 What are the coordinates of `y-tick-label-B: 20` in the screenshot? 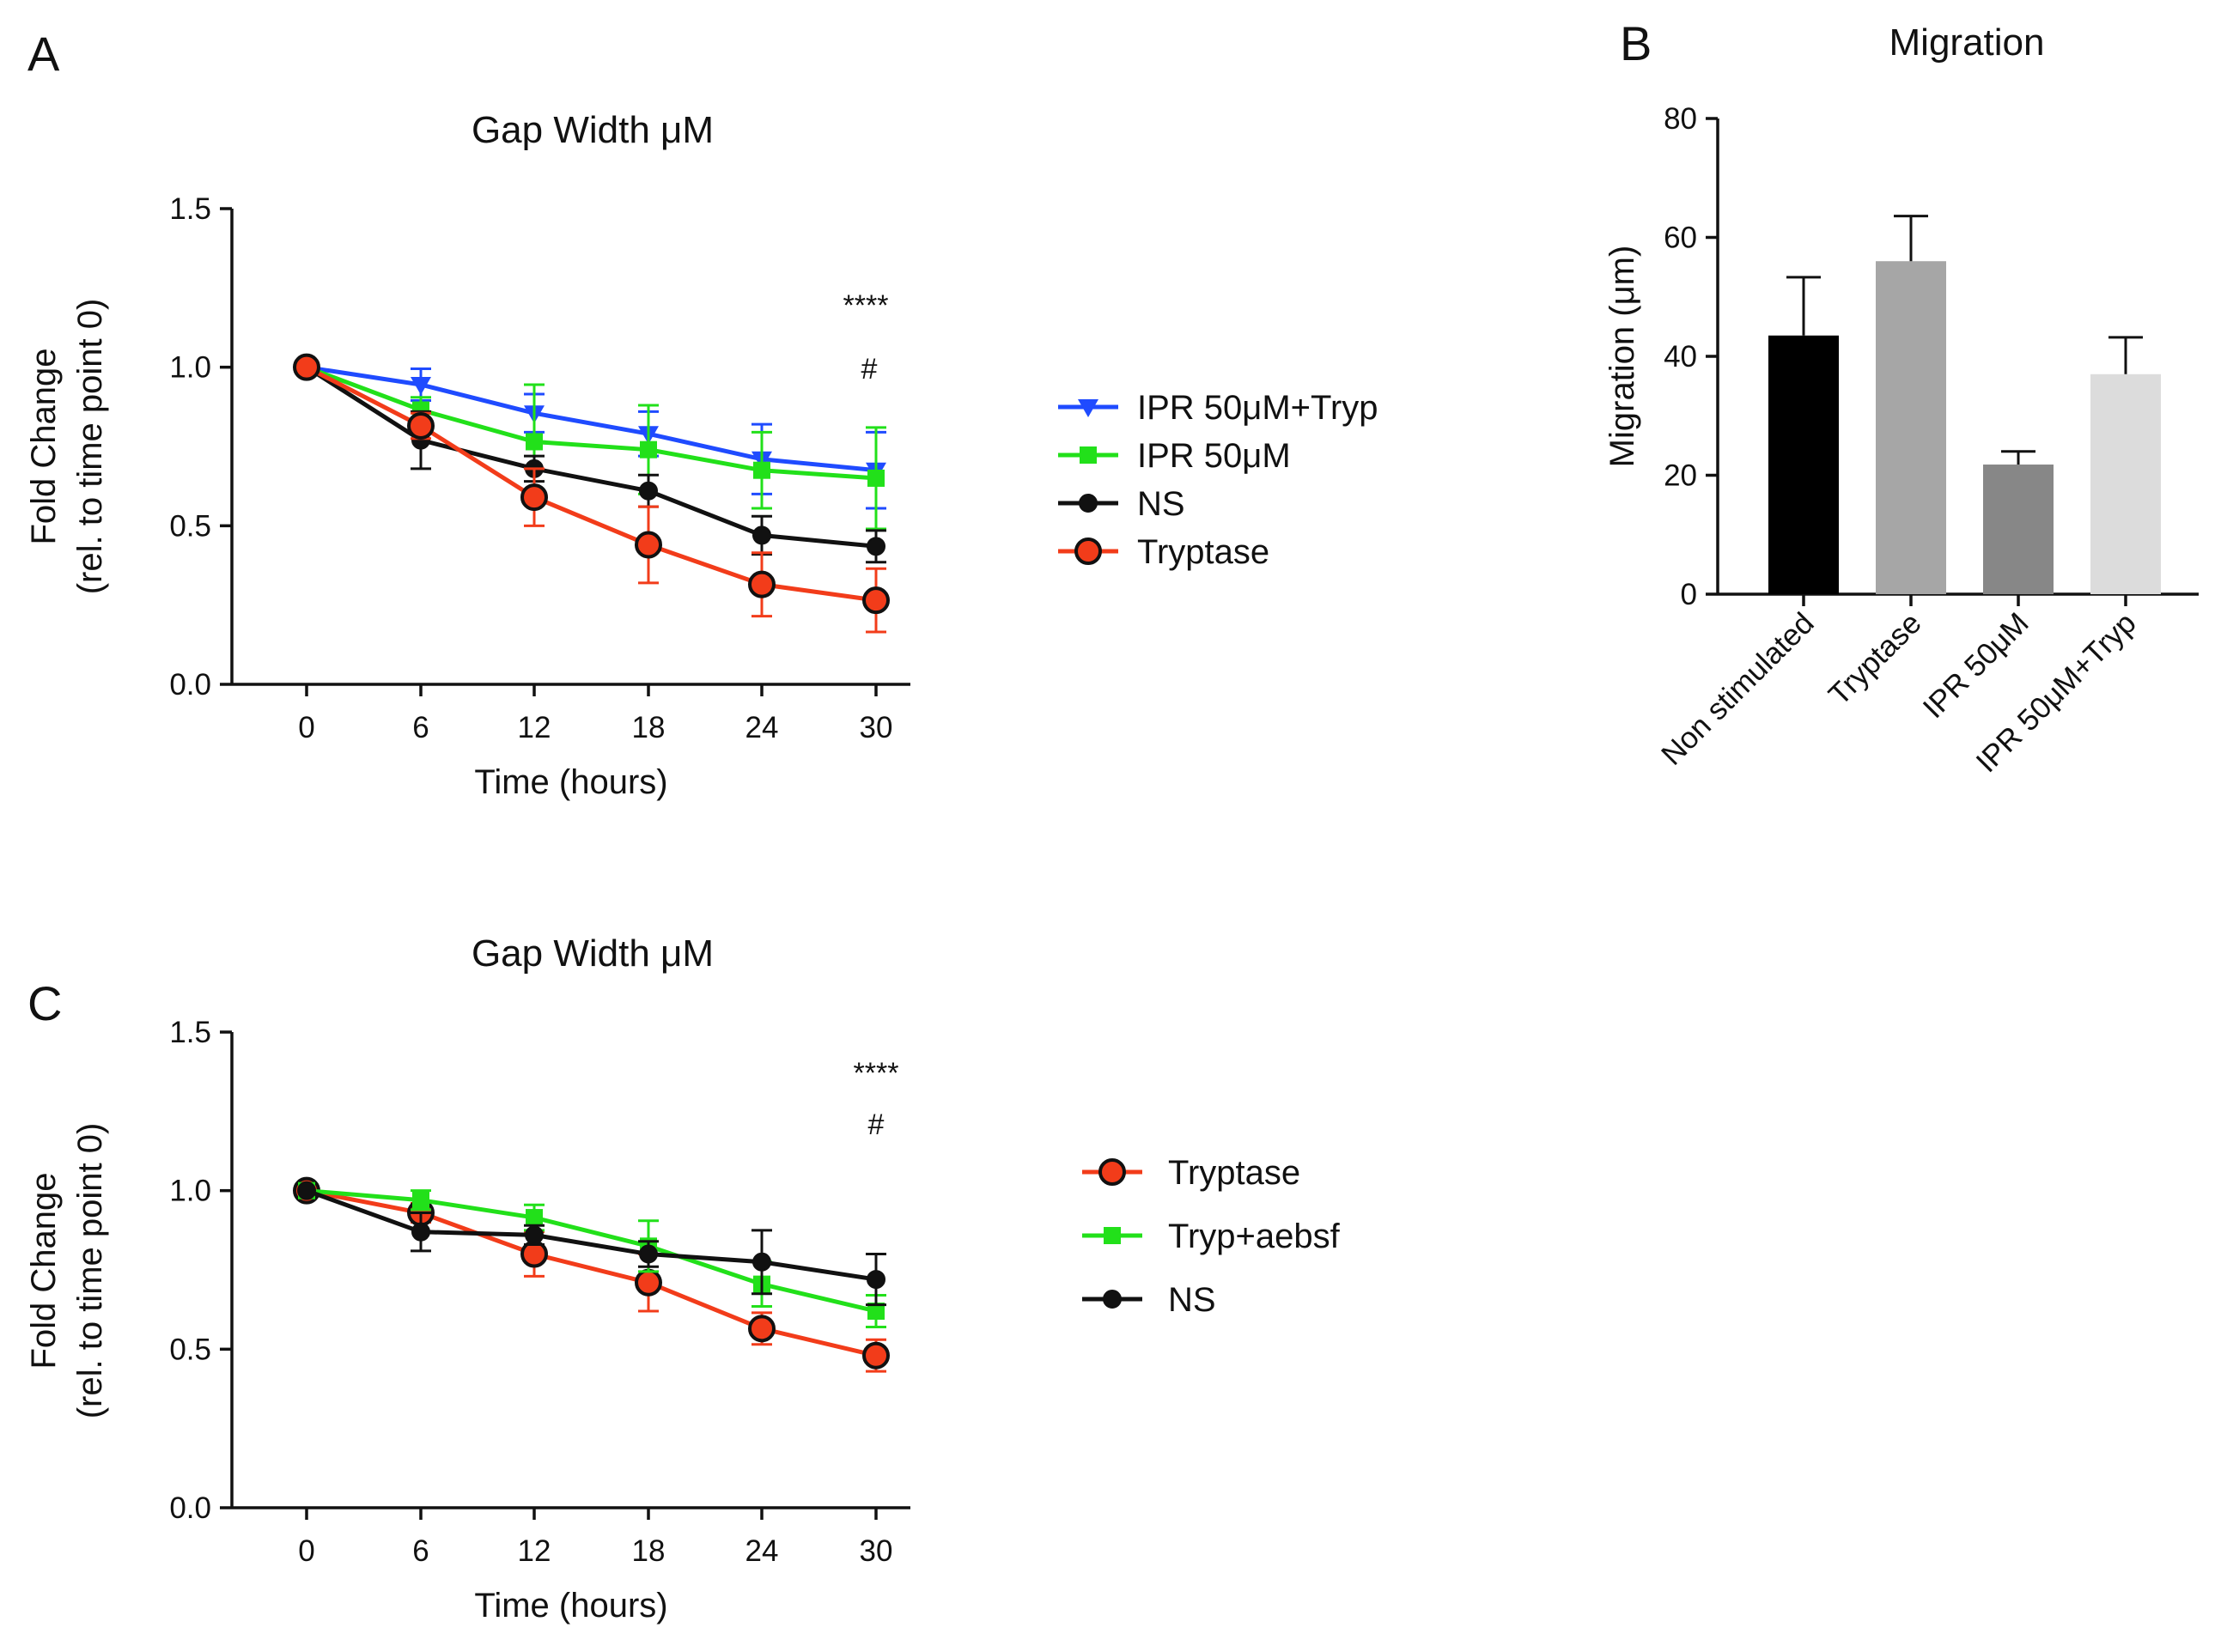 It's located at (1681, 476).